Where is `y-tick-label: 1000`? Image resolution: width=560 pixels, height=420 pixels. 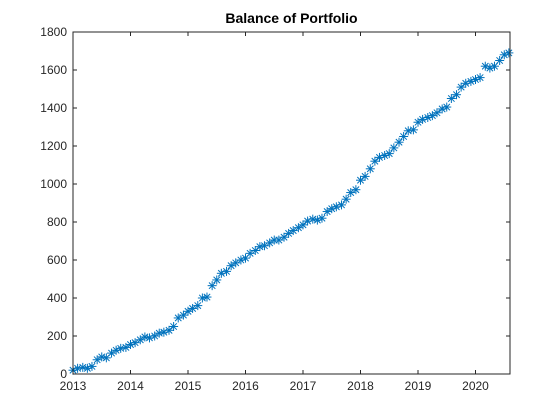 y-tick-label: 1000 is located at coordinates (53, 184).